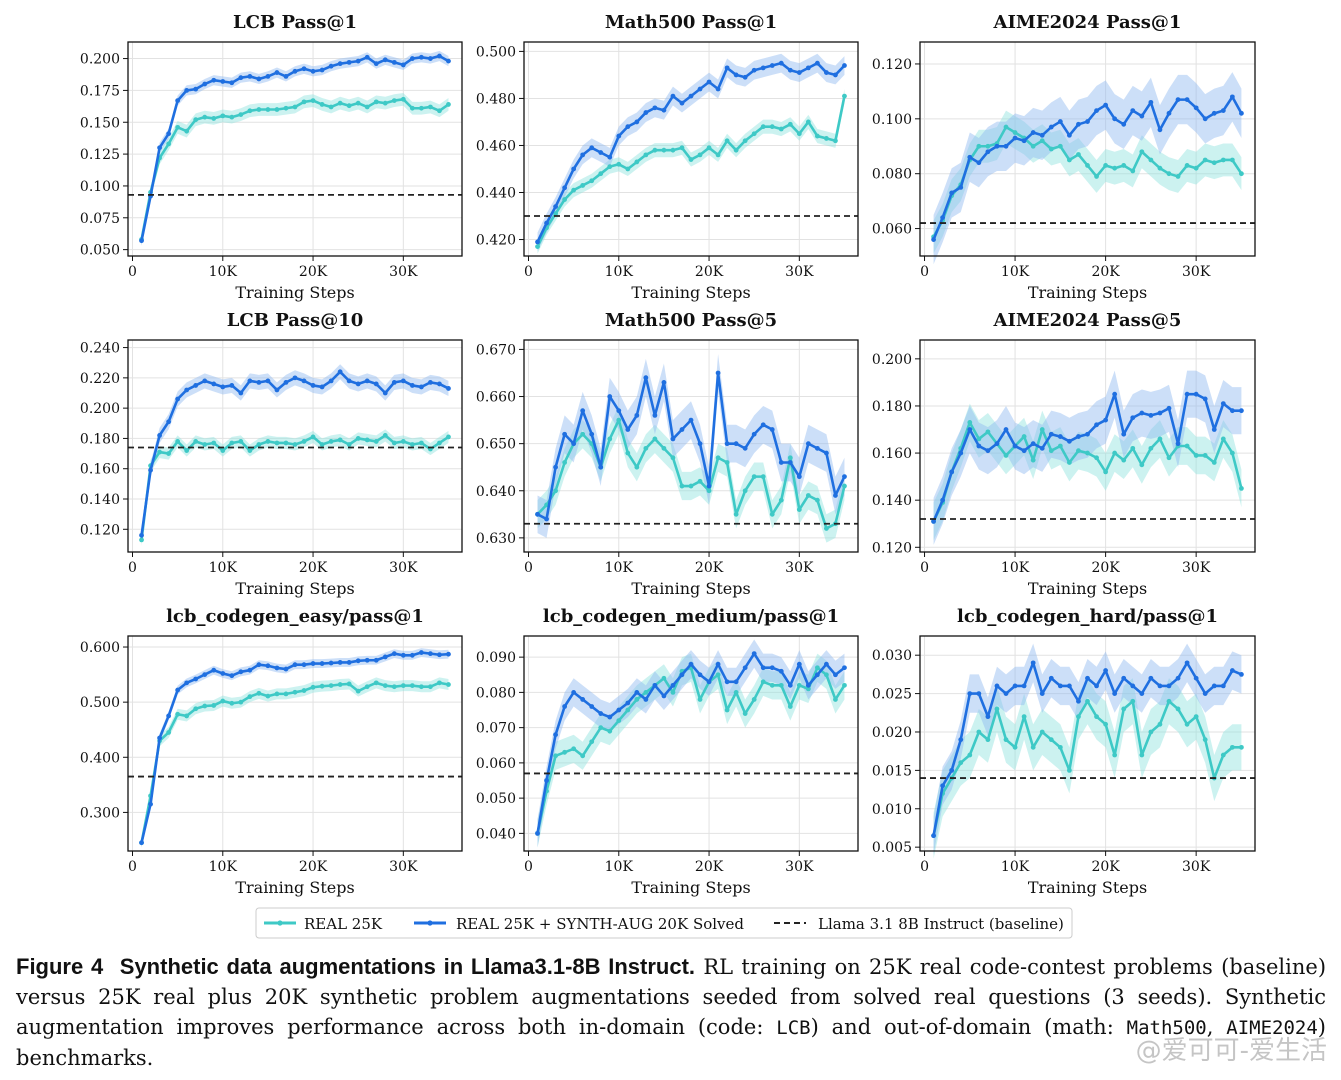  I want to click on y-tick-label: 0.100, so click(100, 187).